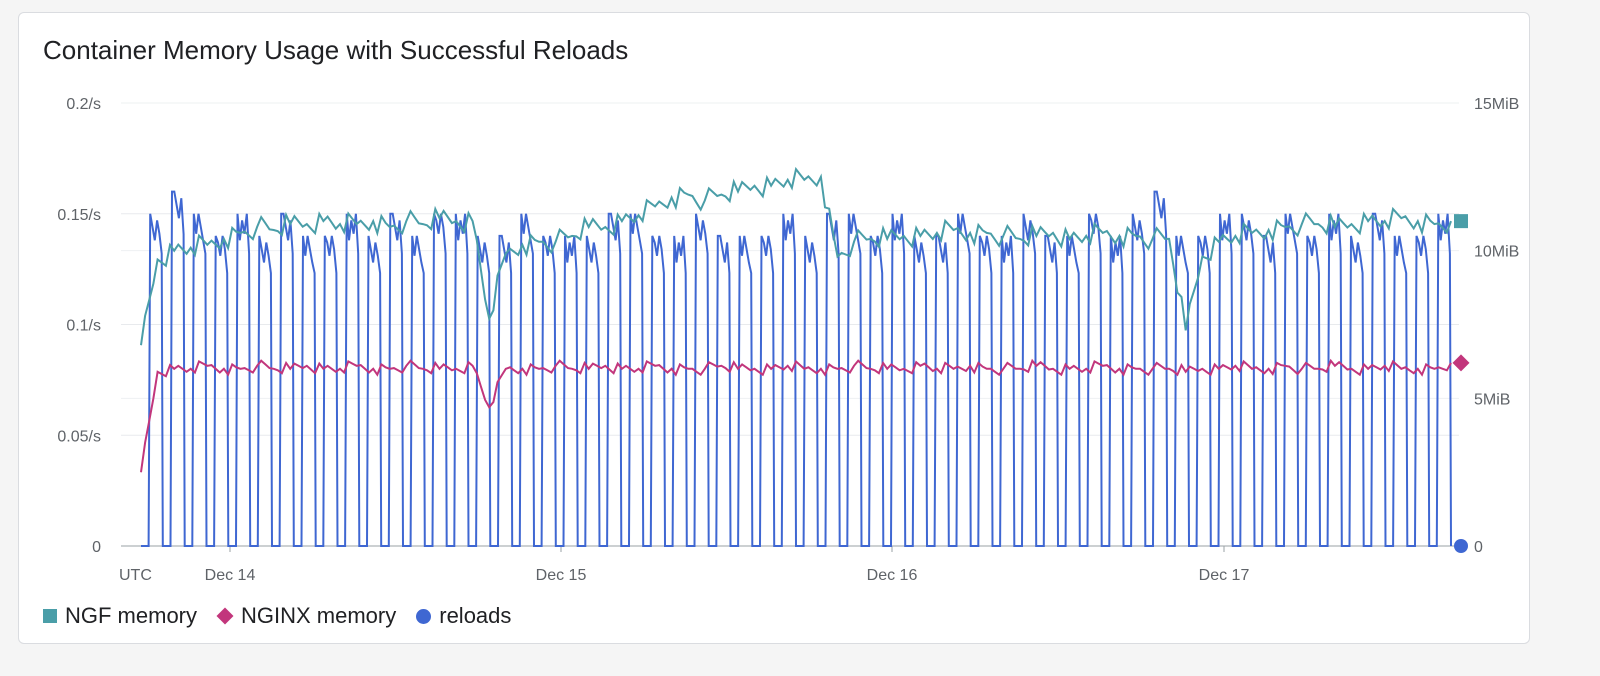  I want to click on end-marker-reloads, so click(1461, 546).